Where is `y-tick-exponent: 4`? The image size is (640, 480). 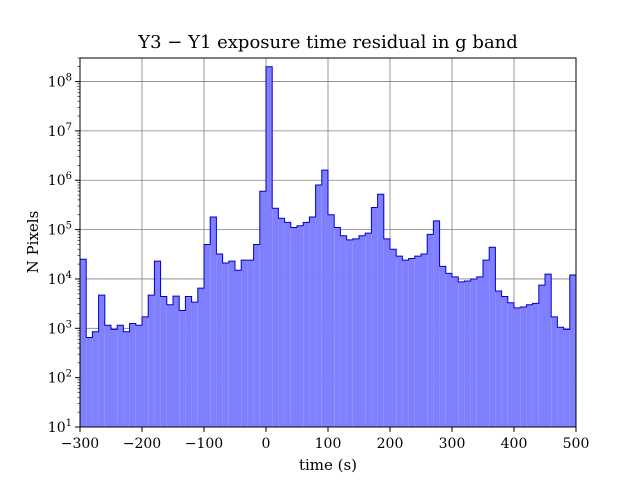
y-tick-exponent: 4 is located at coordinates (69, 275).